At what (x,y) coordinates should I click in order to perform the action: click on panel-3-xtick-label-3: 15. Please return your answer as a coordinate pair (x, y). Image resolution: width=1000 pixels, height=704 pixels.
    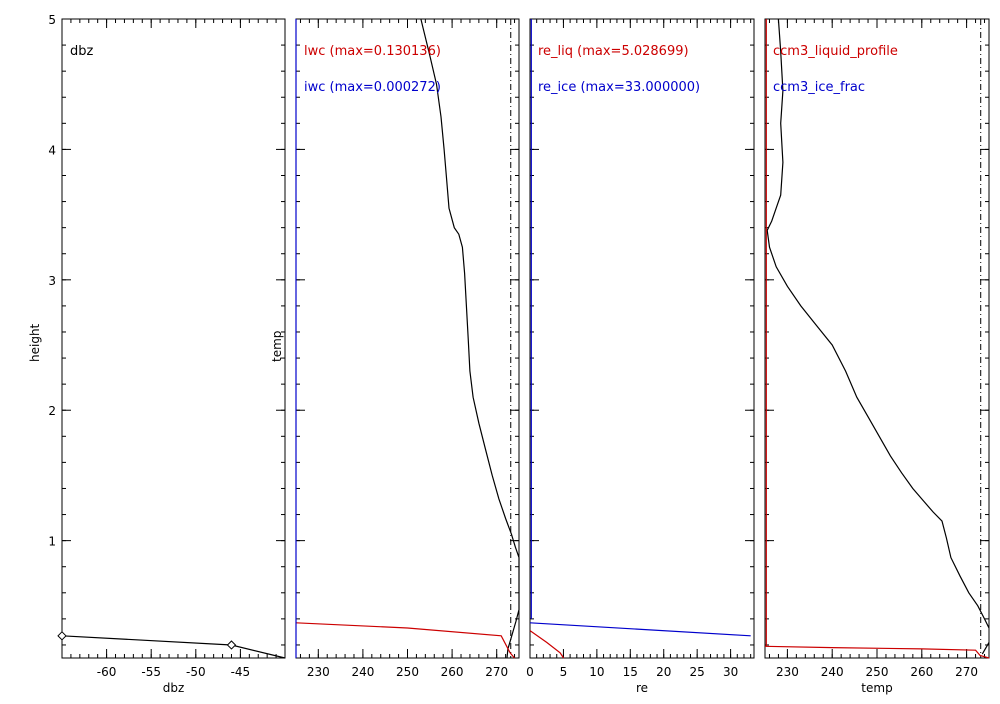
    Looking at the image, I should click on (630, 672).